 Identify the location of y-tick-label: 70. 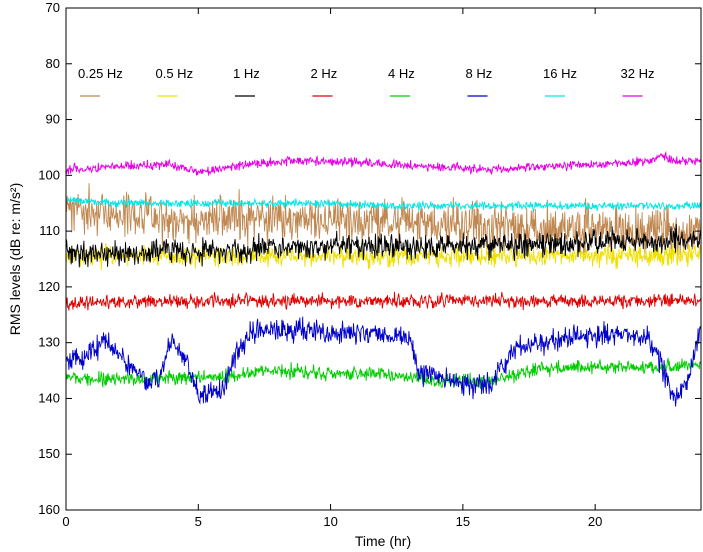
(53, 7).